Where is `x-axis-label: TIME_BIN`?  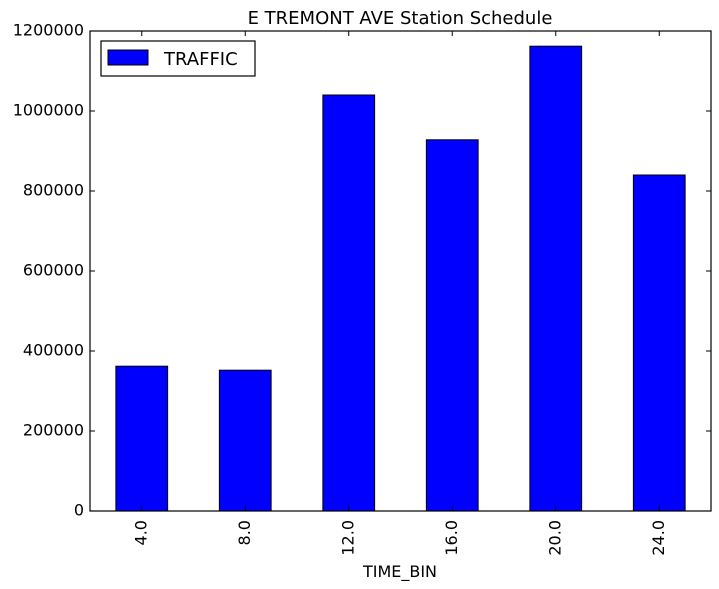
x-axis-label: TIME_BIN is located at coordinates (399, 572).